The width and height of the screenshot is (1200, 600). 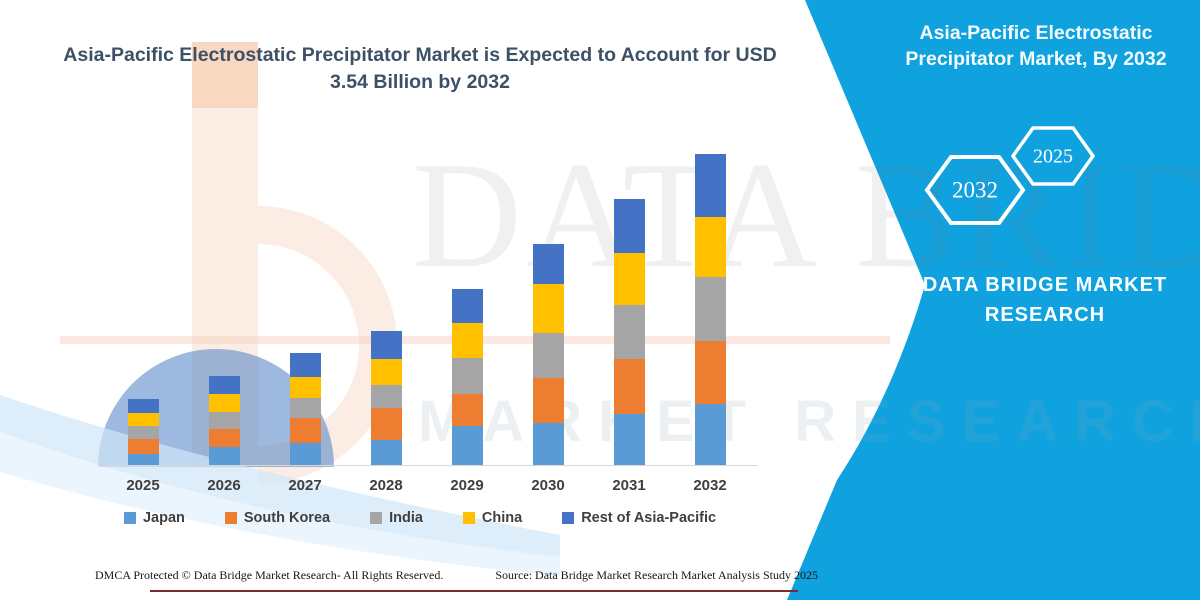 I want to click on legend-item-india: India, so click(x=396, y=518).